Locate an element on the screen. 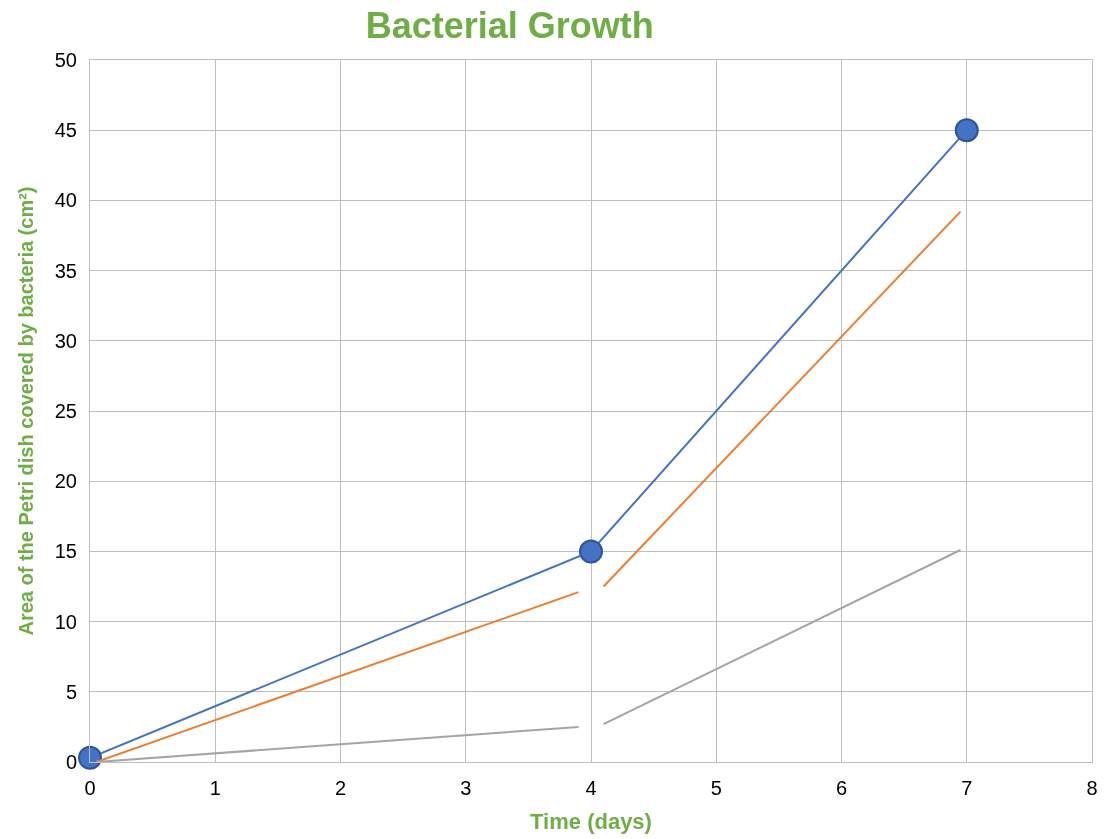  y-tick-label: 10 is located at coordinates (65, 621).